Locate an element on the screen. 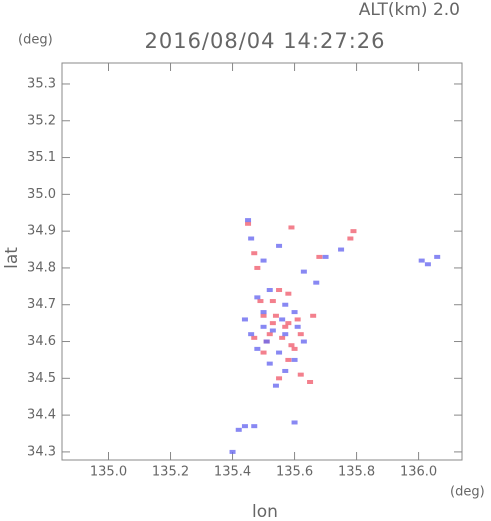 The width and height of the screenshot is (491, 521). x-tick-label: 135.0 is located at coordinates (108, 472).